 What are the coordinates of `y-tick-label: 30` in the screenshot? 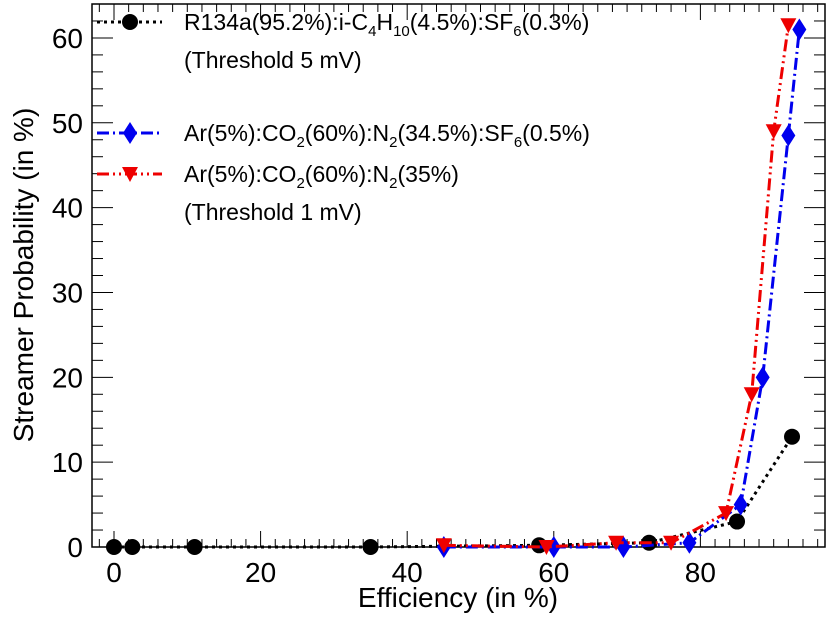 It's located at (67, 292).